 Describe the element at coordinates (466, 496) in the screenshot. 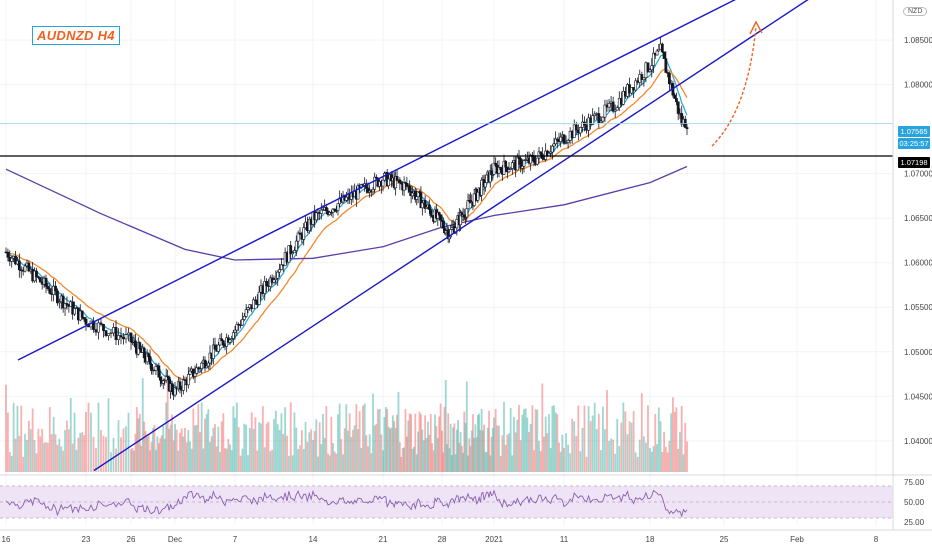

I see `rsi-panel` at that location.